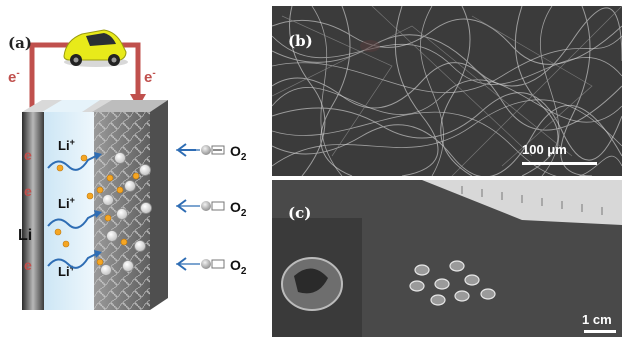 The image size is (626, 341). Describe the element at coordinates (95, 48) in the screenshot. I see `car-icon` at that location.